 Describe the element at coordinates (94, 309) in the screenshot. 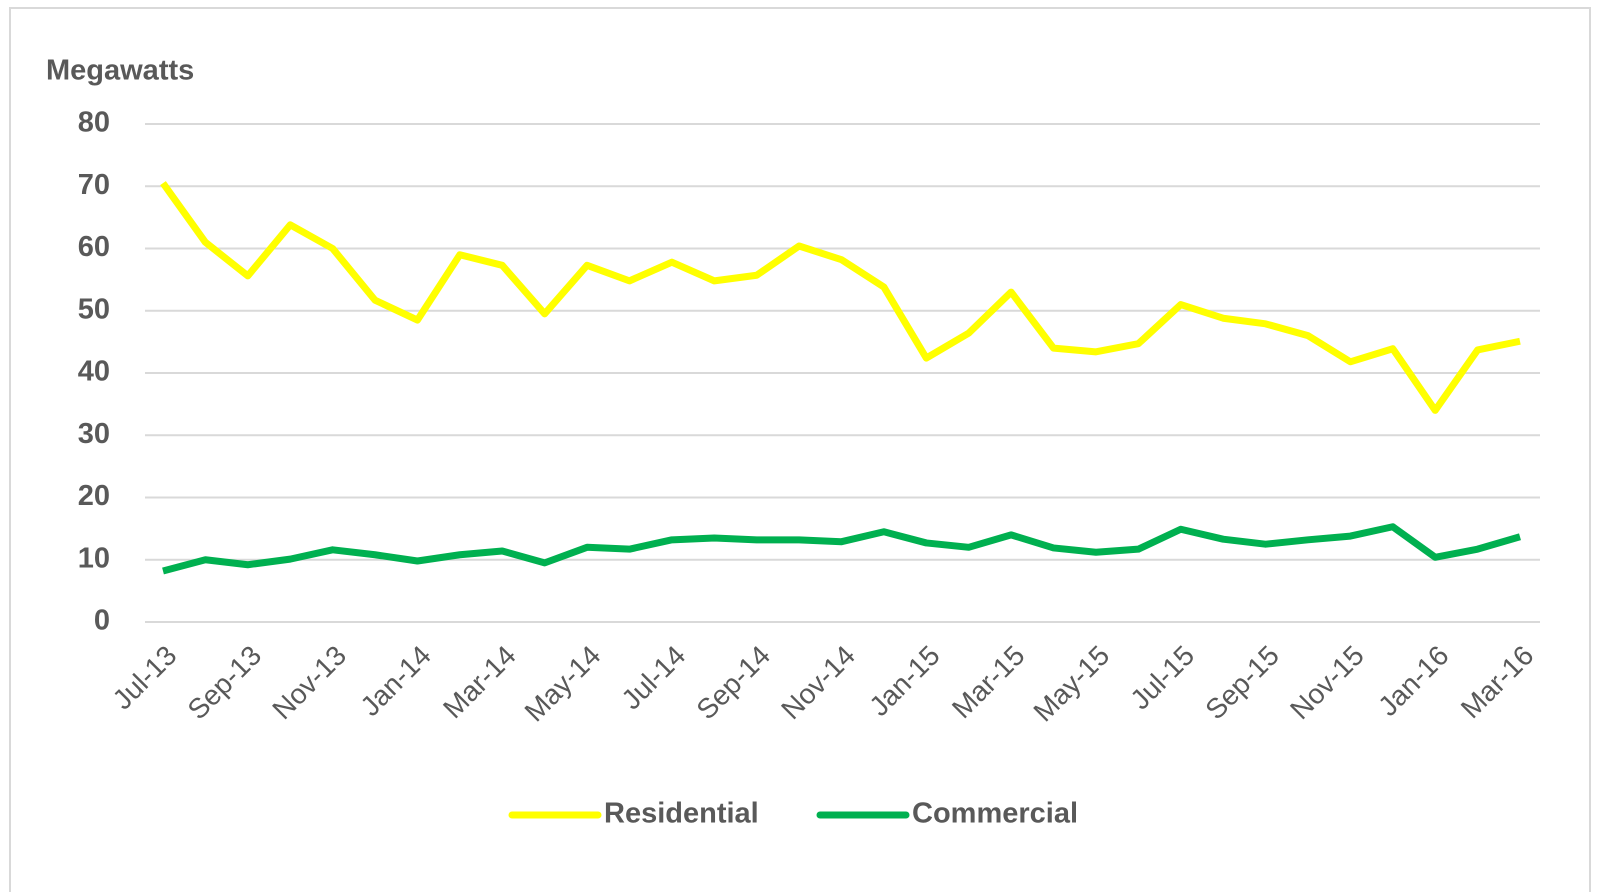

I see `y-tick-label: 50` at that location.